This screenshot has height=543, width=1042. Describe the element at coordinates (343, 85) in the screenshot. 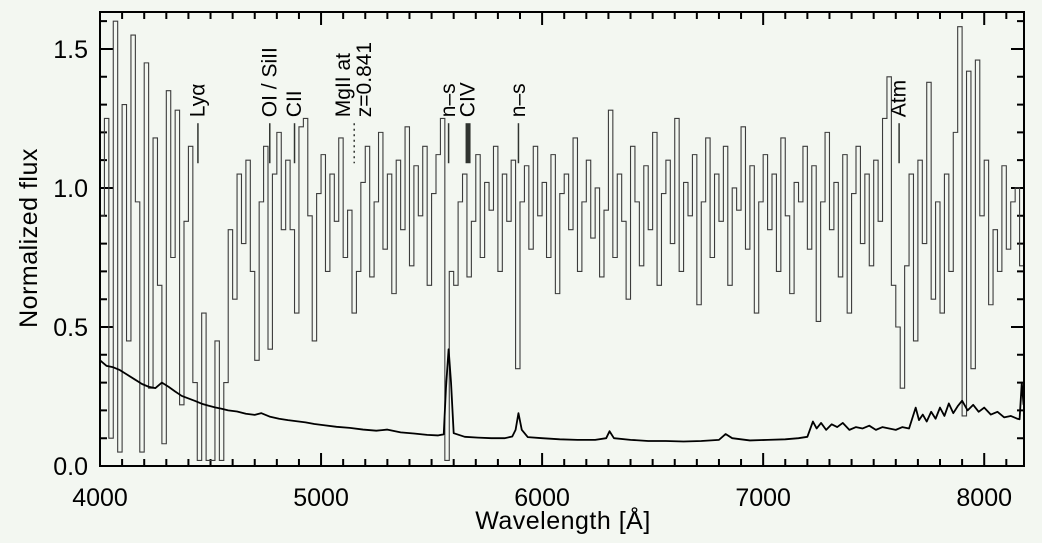

I see `annotation-label: MgII at` at that location.